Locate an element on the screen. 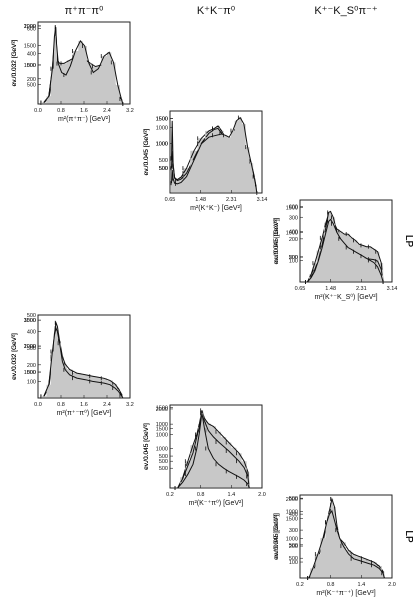 This screenshot has width=417, height=605. x-tick-label: 1.6 is located at coordinates (84, 111).